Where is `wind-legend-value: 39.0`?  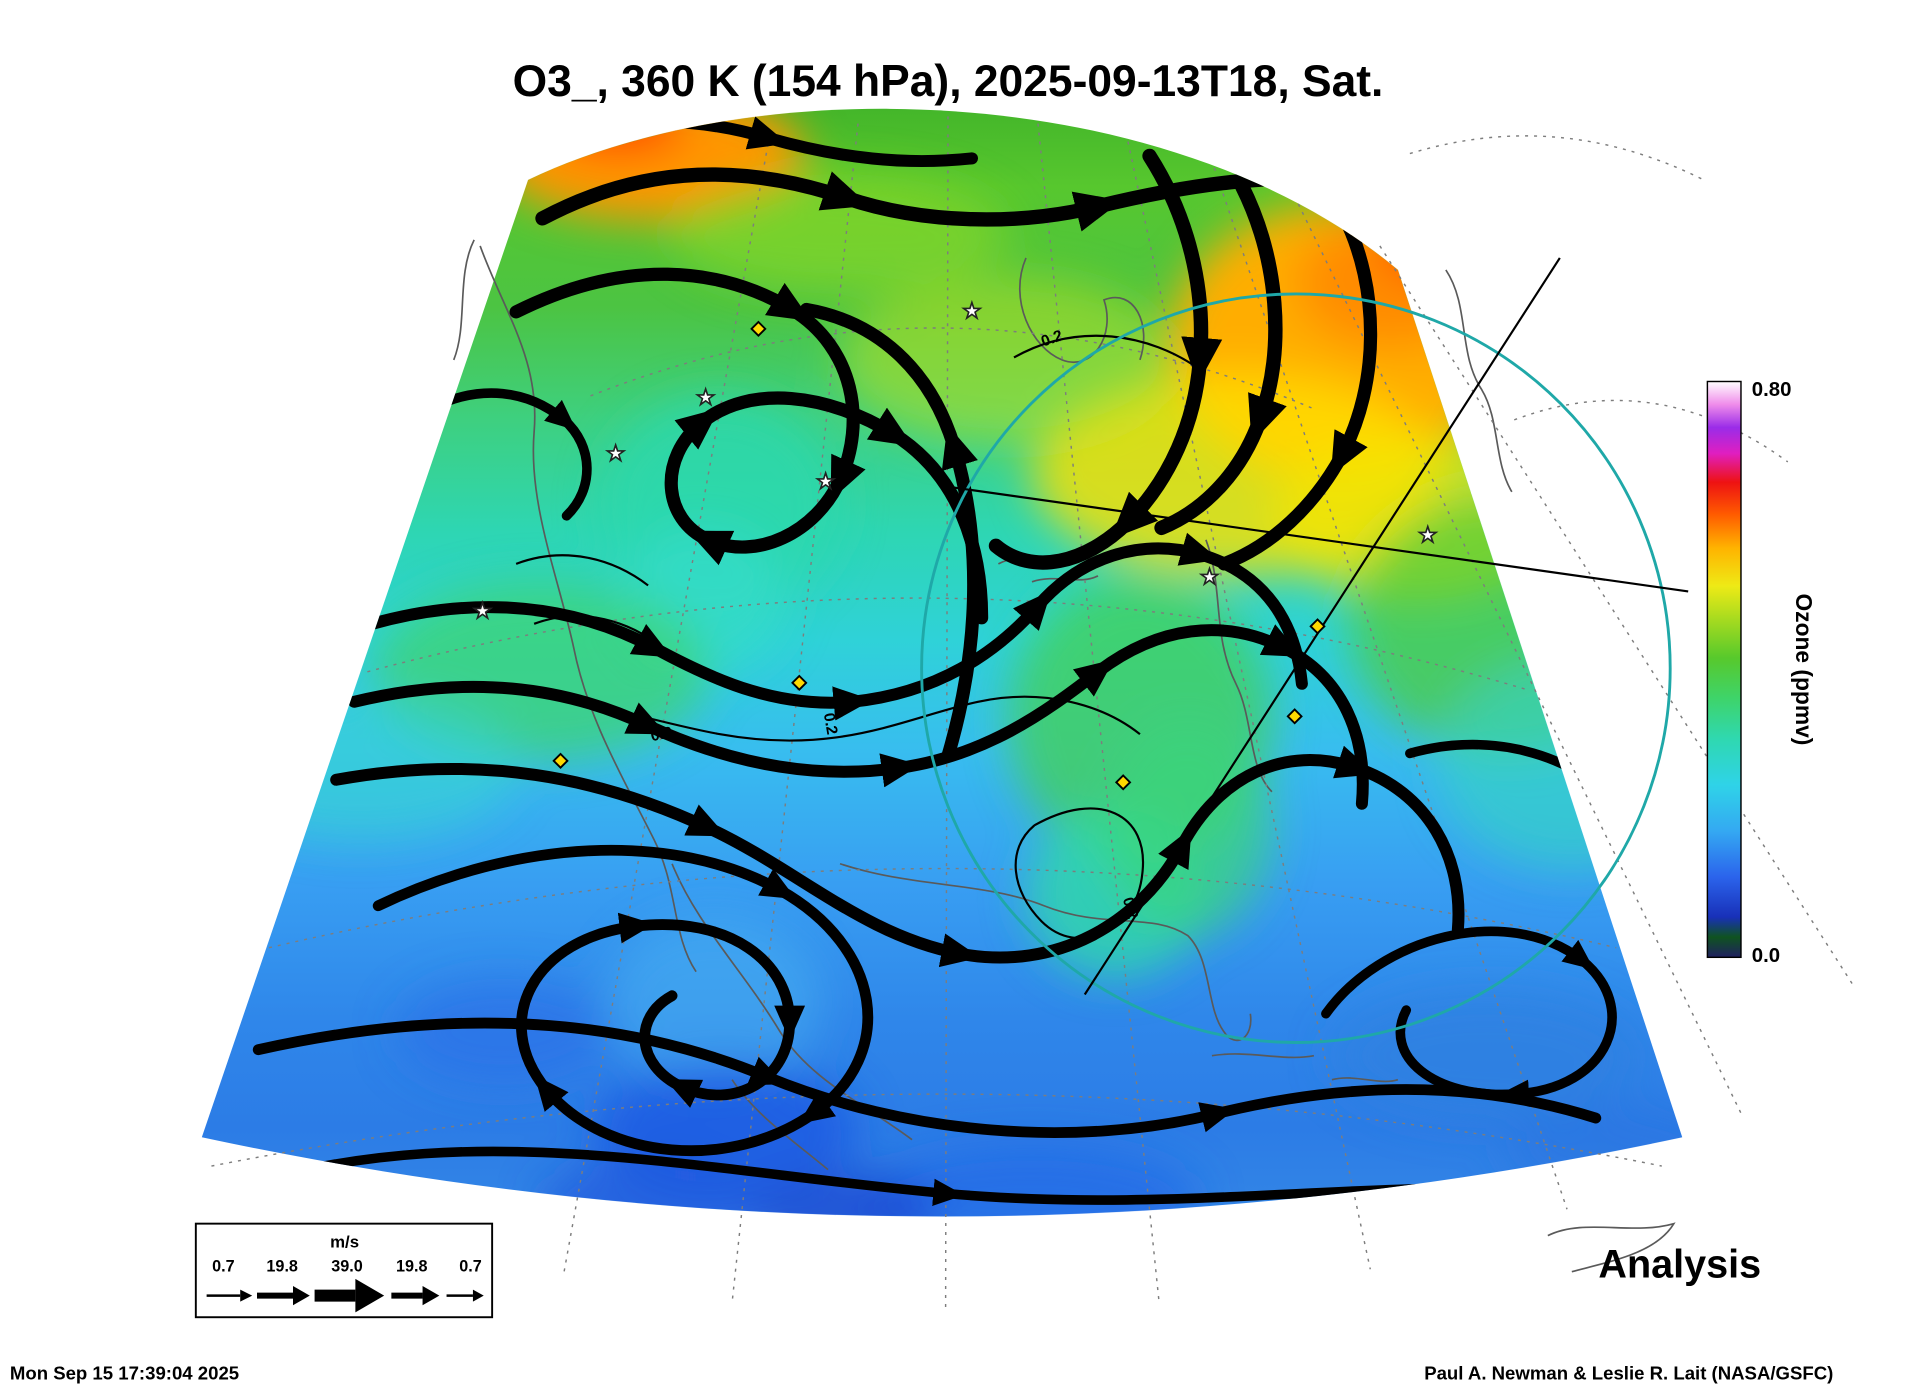
wind-legend-value: 39.0 is located at coordinates (347, 1267).